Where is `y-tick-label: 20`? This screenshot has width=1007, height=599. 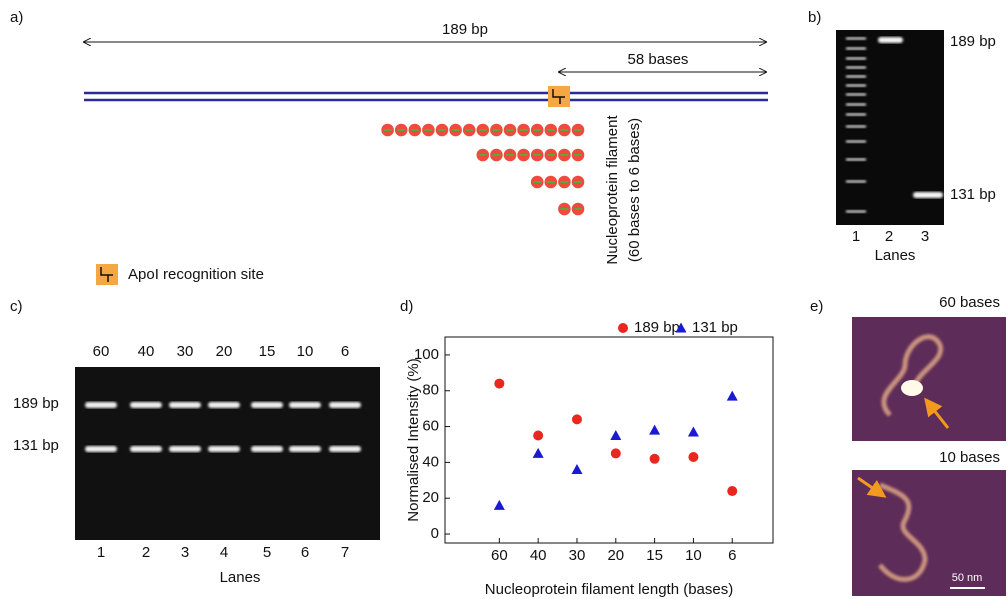 y-tick-label: 20 is located at coordinates (430, 497).